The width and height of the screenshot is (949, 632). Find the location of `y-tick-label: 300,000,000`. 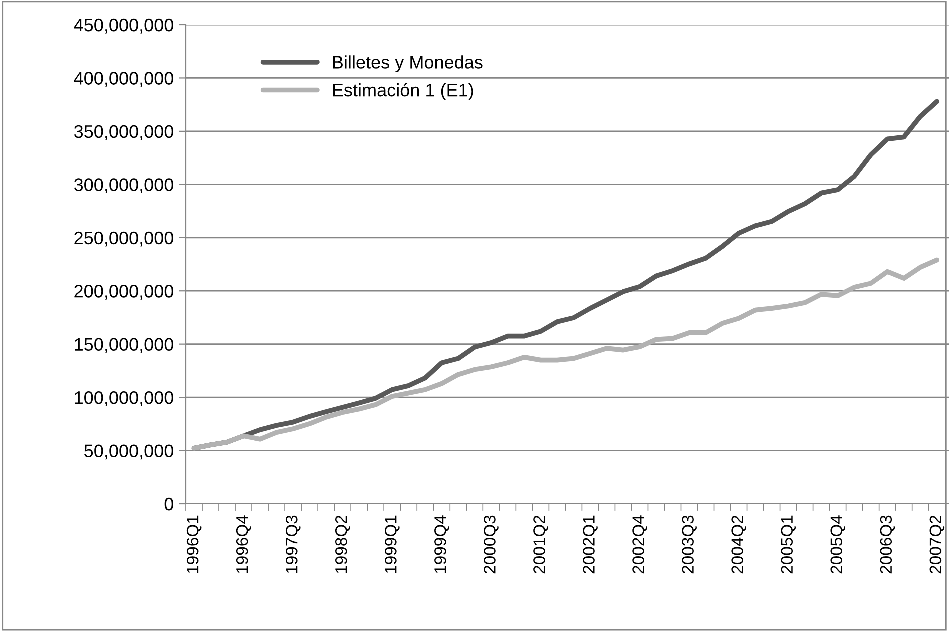

y-tick-label: 300,000,000 is located at coordinates (124, 186).